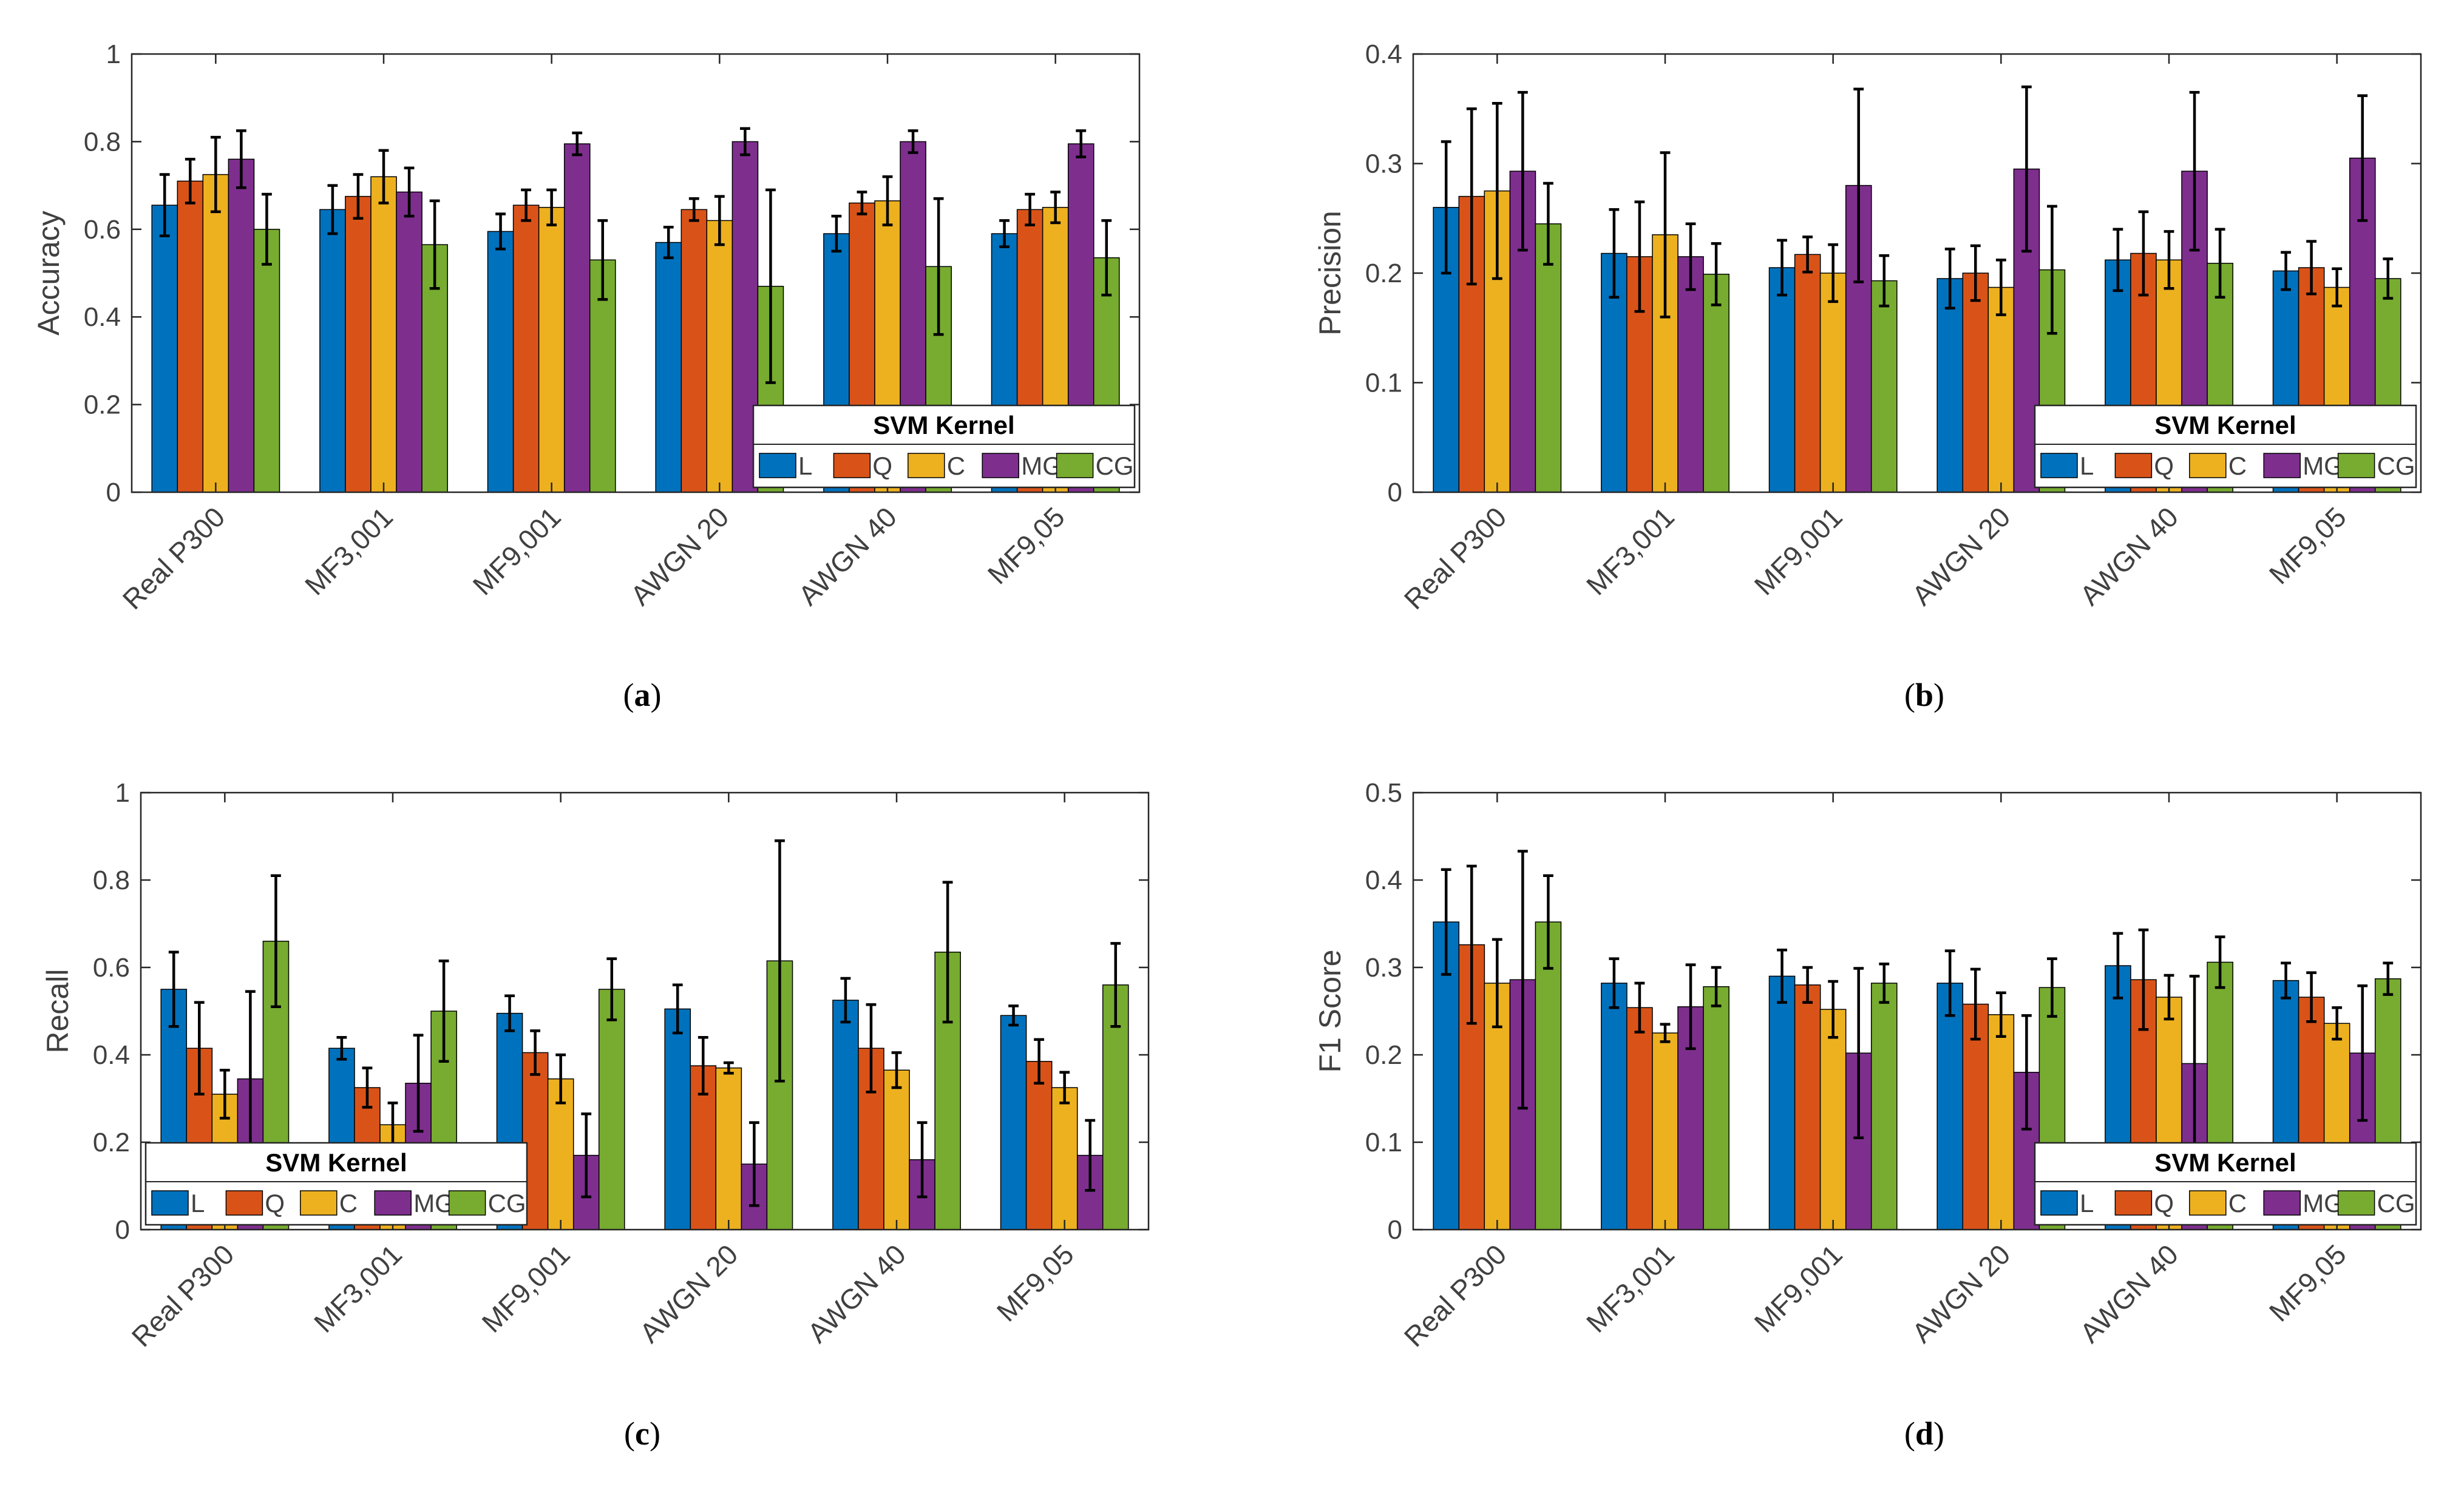  What do you see at coordinates (1383, 383) in the screenshot?
I see `y-tick-label: 0.1` at bounding box center [1383, 383].